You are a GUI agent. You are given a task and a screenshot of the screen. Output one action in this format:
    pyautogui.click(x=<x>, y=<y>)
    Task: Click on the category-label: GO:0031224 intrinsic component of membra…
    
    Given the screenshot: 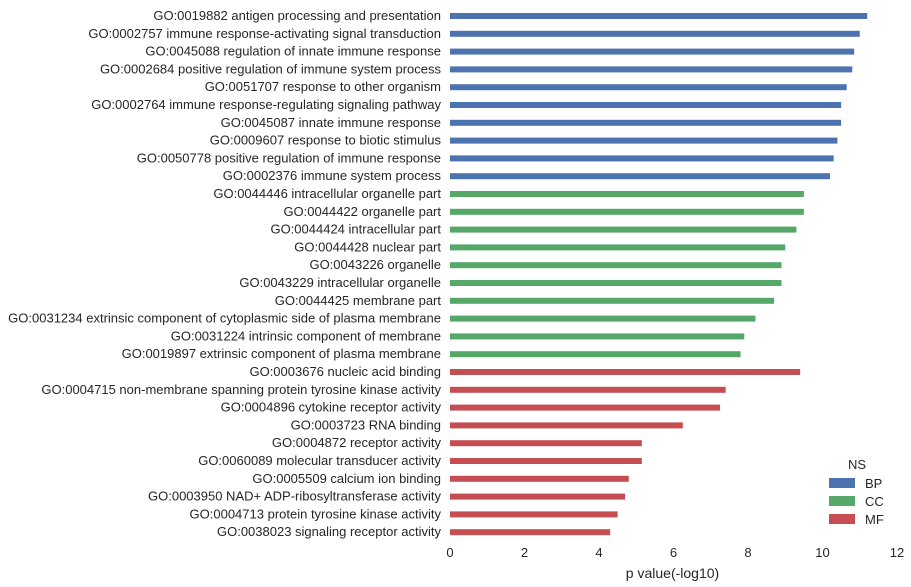 What is the action you would take?
    pyautogui.click(x=306, y=335)
    